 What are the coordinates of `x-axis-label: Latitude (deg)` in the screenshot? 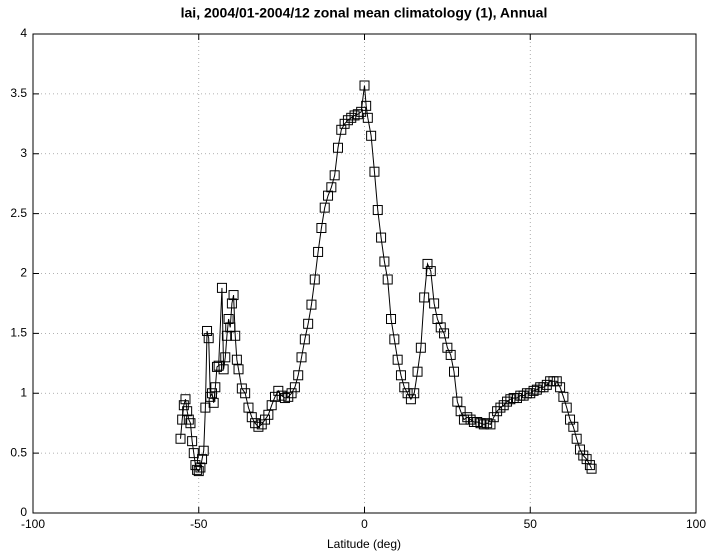 It's located at (364, 544).